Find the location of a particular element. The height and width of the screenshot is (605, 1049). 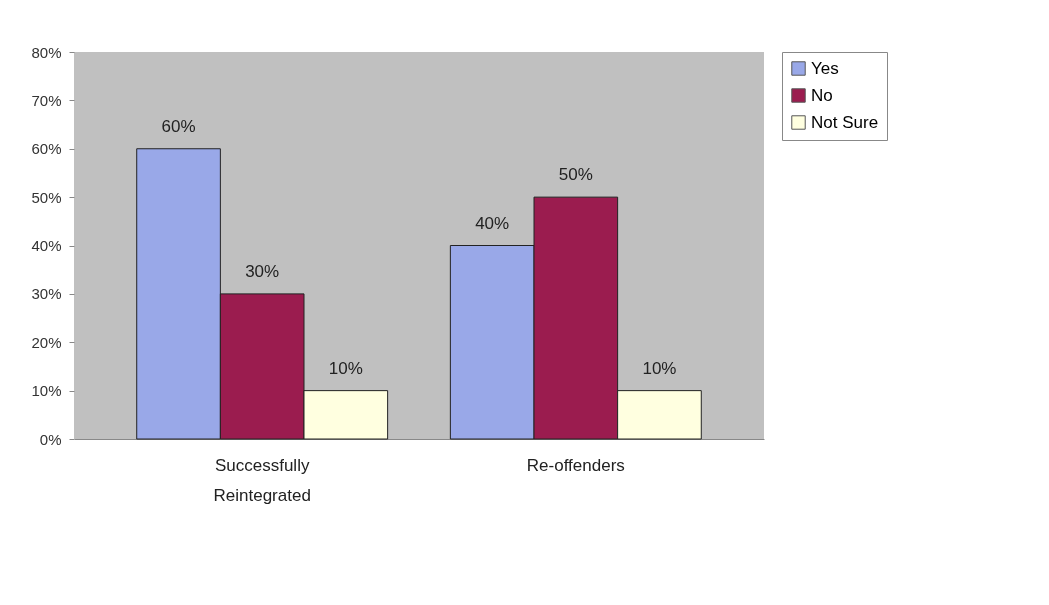

y-tick-label: 60% is located at coordinates (46, 149).